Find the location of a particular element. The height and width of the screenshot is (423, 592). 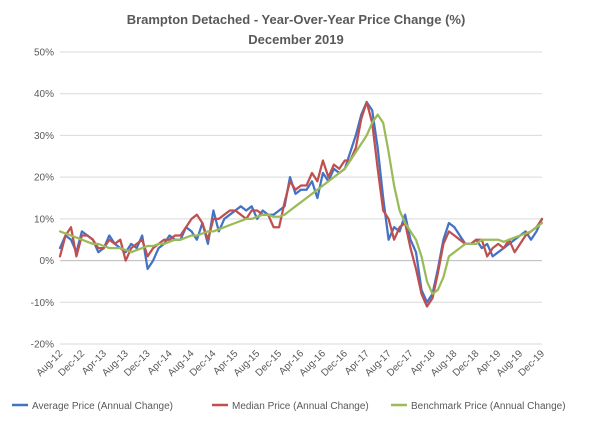

y-tick-label: 10% is located at coordinates (44, 219).